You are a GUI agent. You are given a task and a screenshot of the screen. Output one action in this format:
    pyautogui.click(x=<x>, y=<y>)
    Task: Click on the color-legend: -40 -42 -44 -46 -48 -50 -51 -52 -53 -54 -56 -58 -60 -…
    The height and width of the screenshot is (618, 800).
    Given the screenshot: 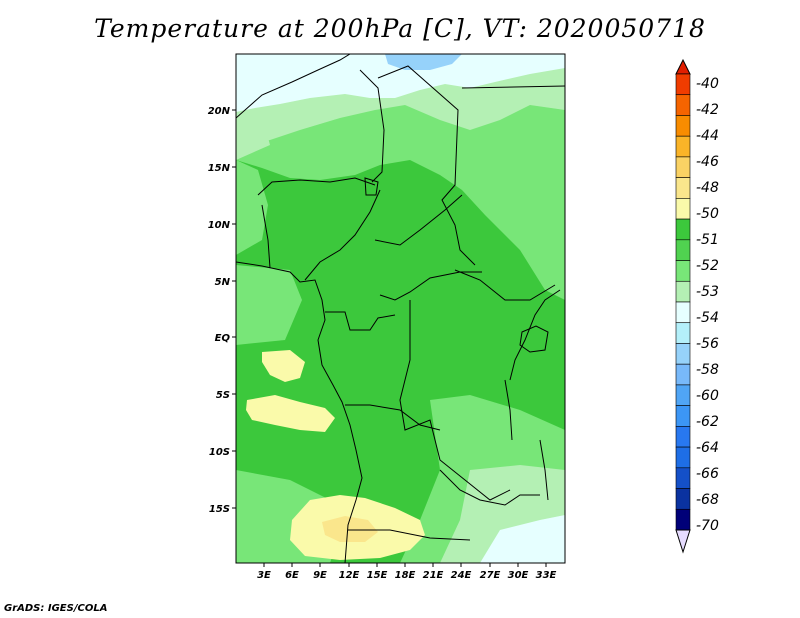 What is the action you would take?
    pyautogui.click(x=697, y=306)
    